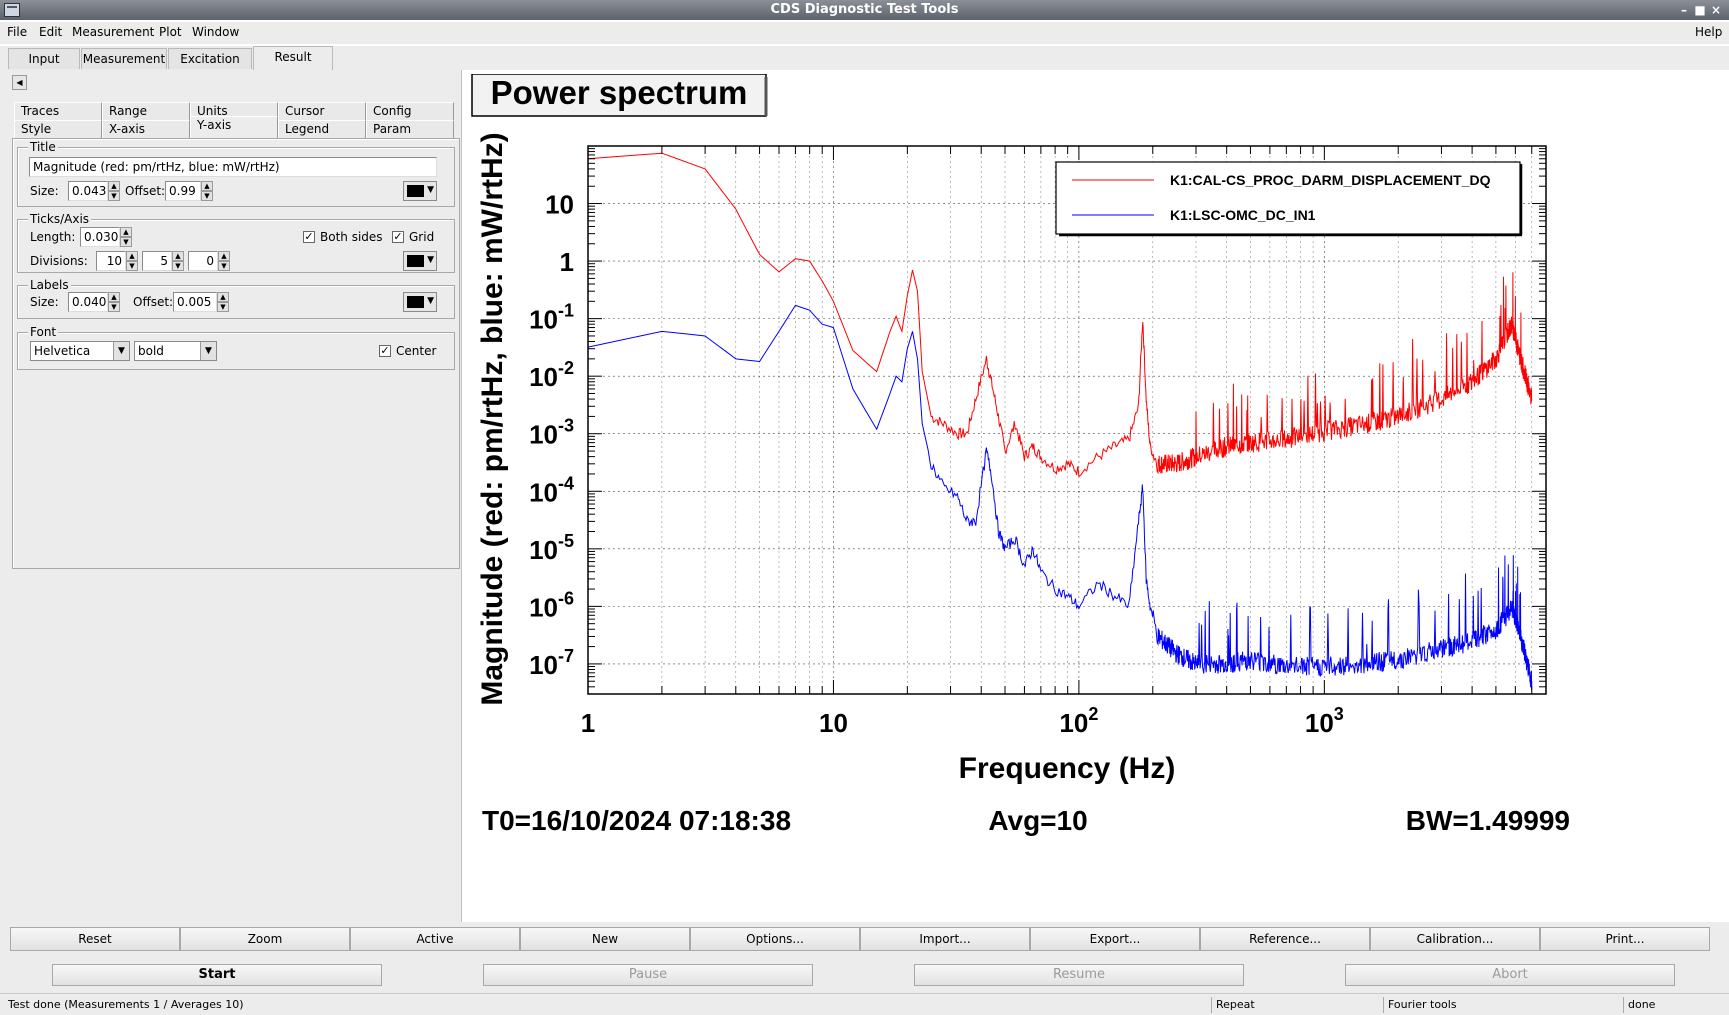 This screenshot has height=1015, width=1729. I want to click on menu-help: Help, so click(1709, 32).